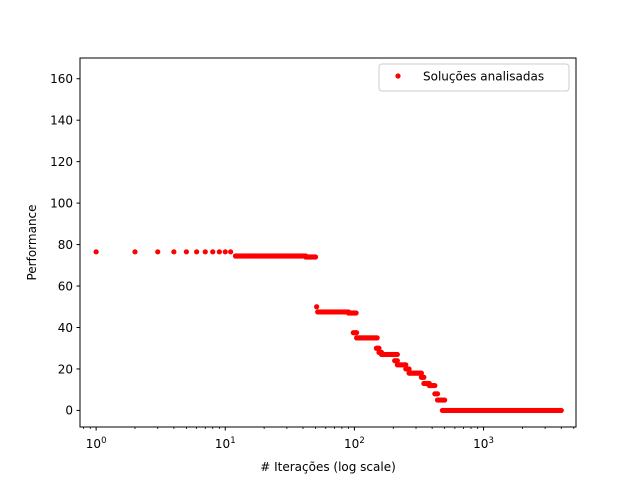 The width and height of the screenshot is (640, 485). I want to click on legend: Soluções analisadas, so click(474, 77).